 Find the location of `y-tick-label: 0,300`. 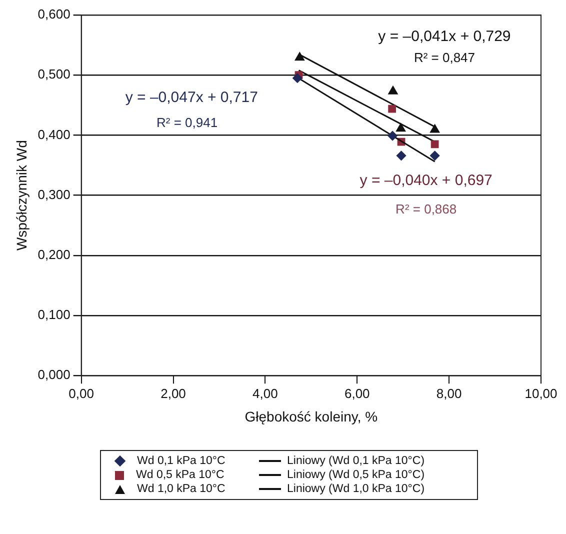

y-tick-label: 0,300 is located at coordinates (54, 194).